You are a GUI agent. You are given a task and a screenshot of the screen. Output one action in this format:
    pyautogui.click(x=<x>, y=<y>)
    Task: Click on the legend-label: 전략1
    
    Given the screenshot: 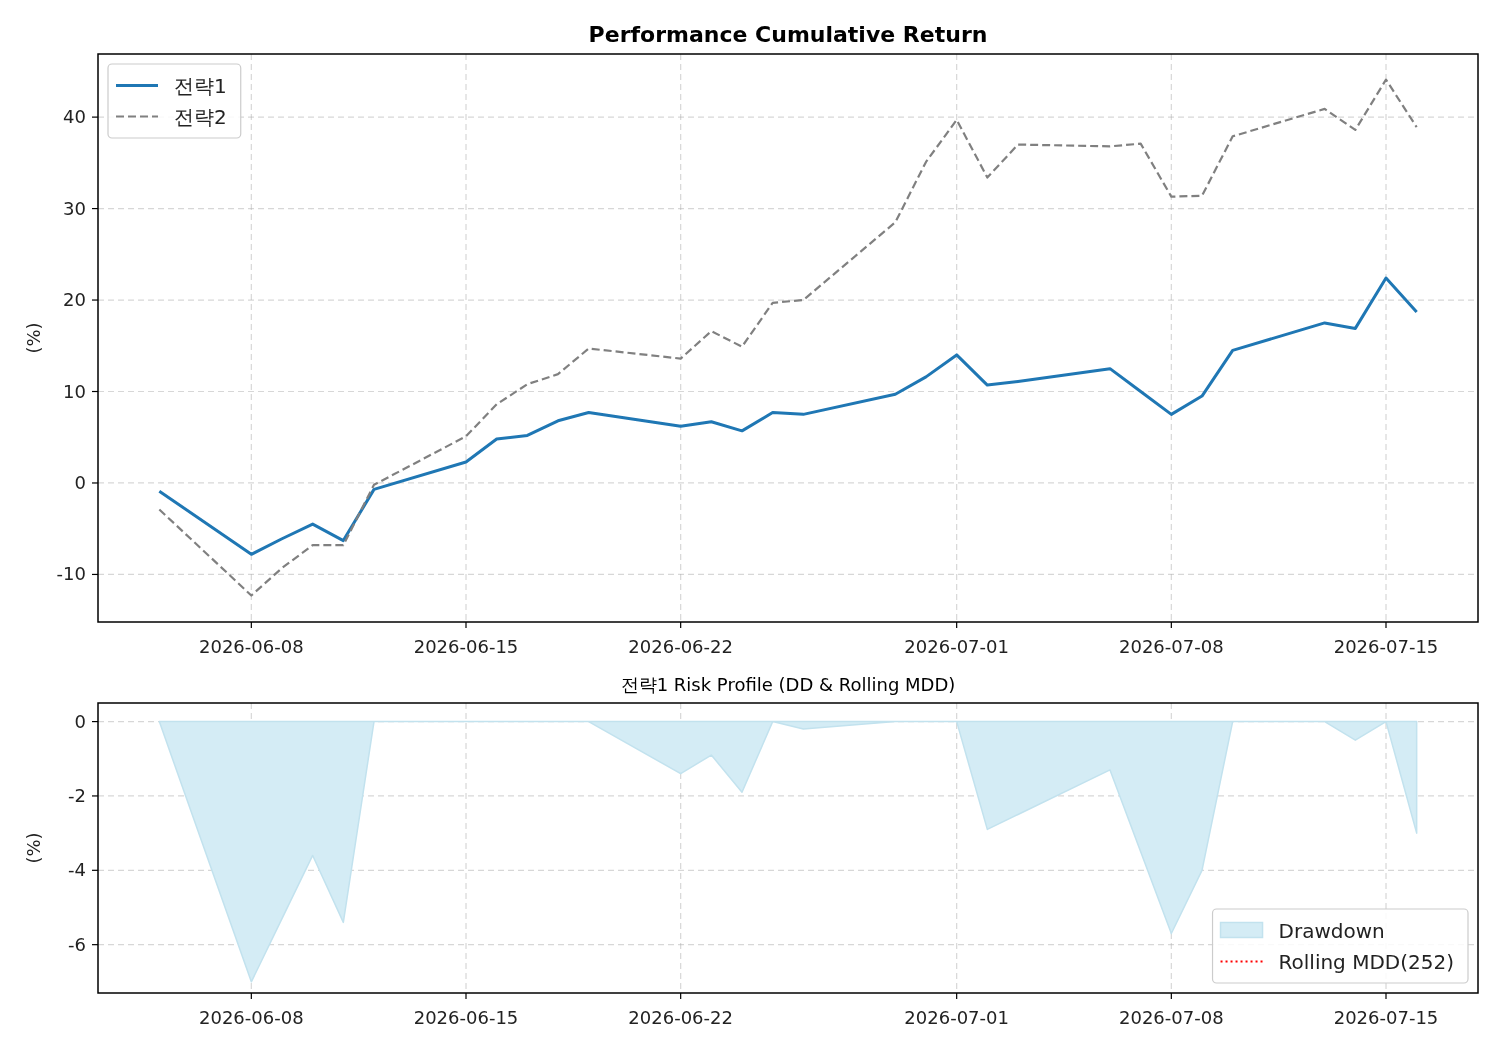 What is the action you would take?
    pyautogui.click(x=200, y=85)
    